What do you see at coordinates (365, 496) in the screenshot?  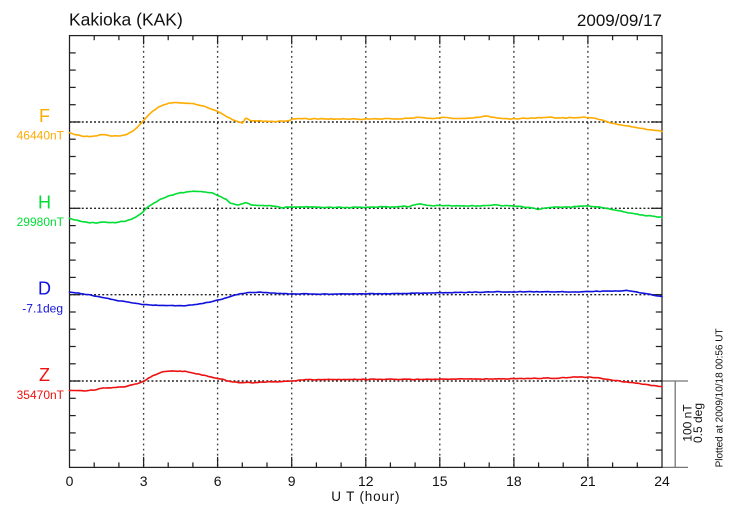 I see `svg-text: U T (hour)` at bounding box center [365, 496].